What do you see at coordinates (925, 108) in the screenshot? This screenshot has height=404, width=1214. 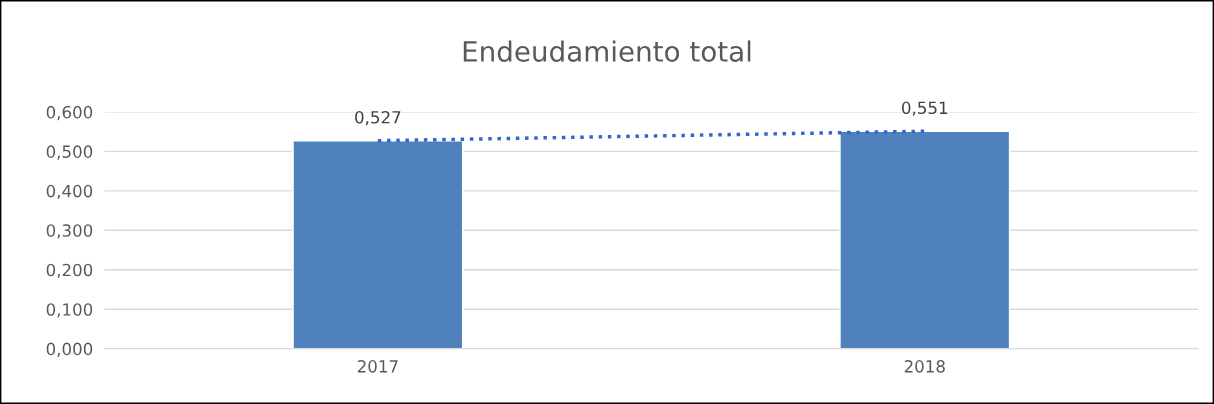 I see `data-label: 0,551` at bounding box center [925, 108].